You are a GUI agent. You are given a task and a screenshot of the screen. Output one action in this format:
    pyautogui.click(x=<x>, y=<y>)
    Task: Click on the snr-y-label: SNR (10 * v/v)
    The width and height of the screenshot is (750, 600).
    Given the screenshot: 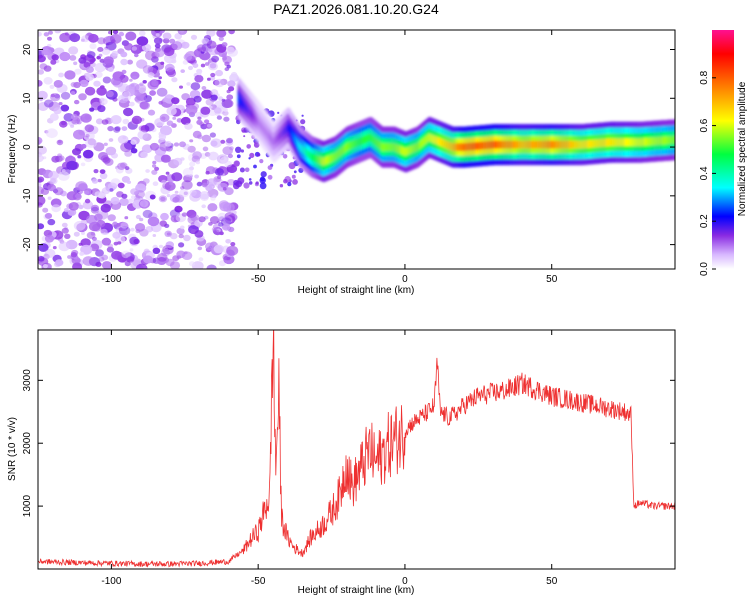 What is the action you would take?
    pyautogui.click(x=12, y=449)
    